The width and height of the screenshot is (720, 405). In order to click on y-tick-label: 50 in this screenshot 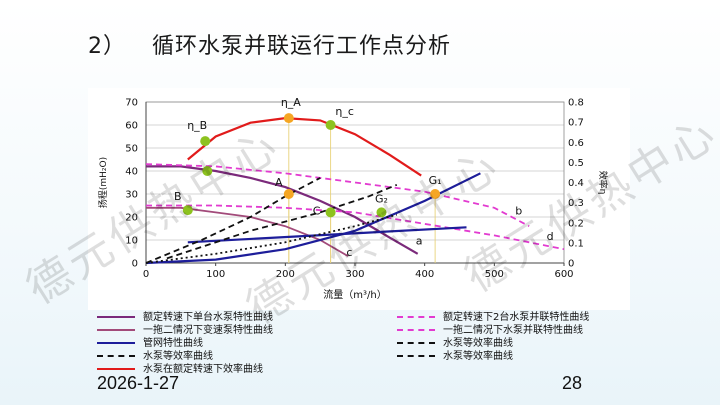, I will do `click(131, 149)`.